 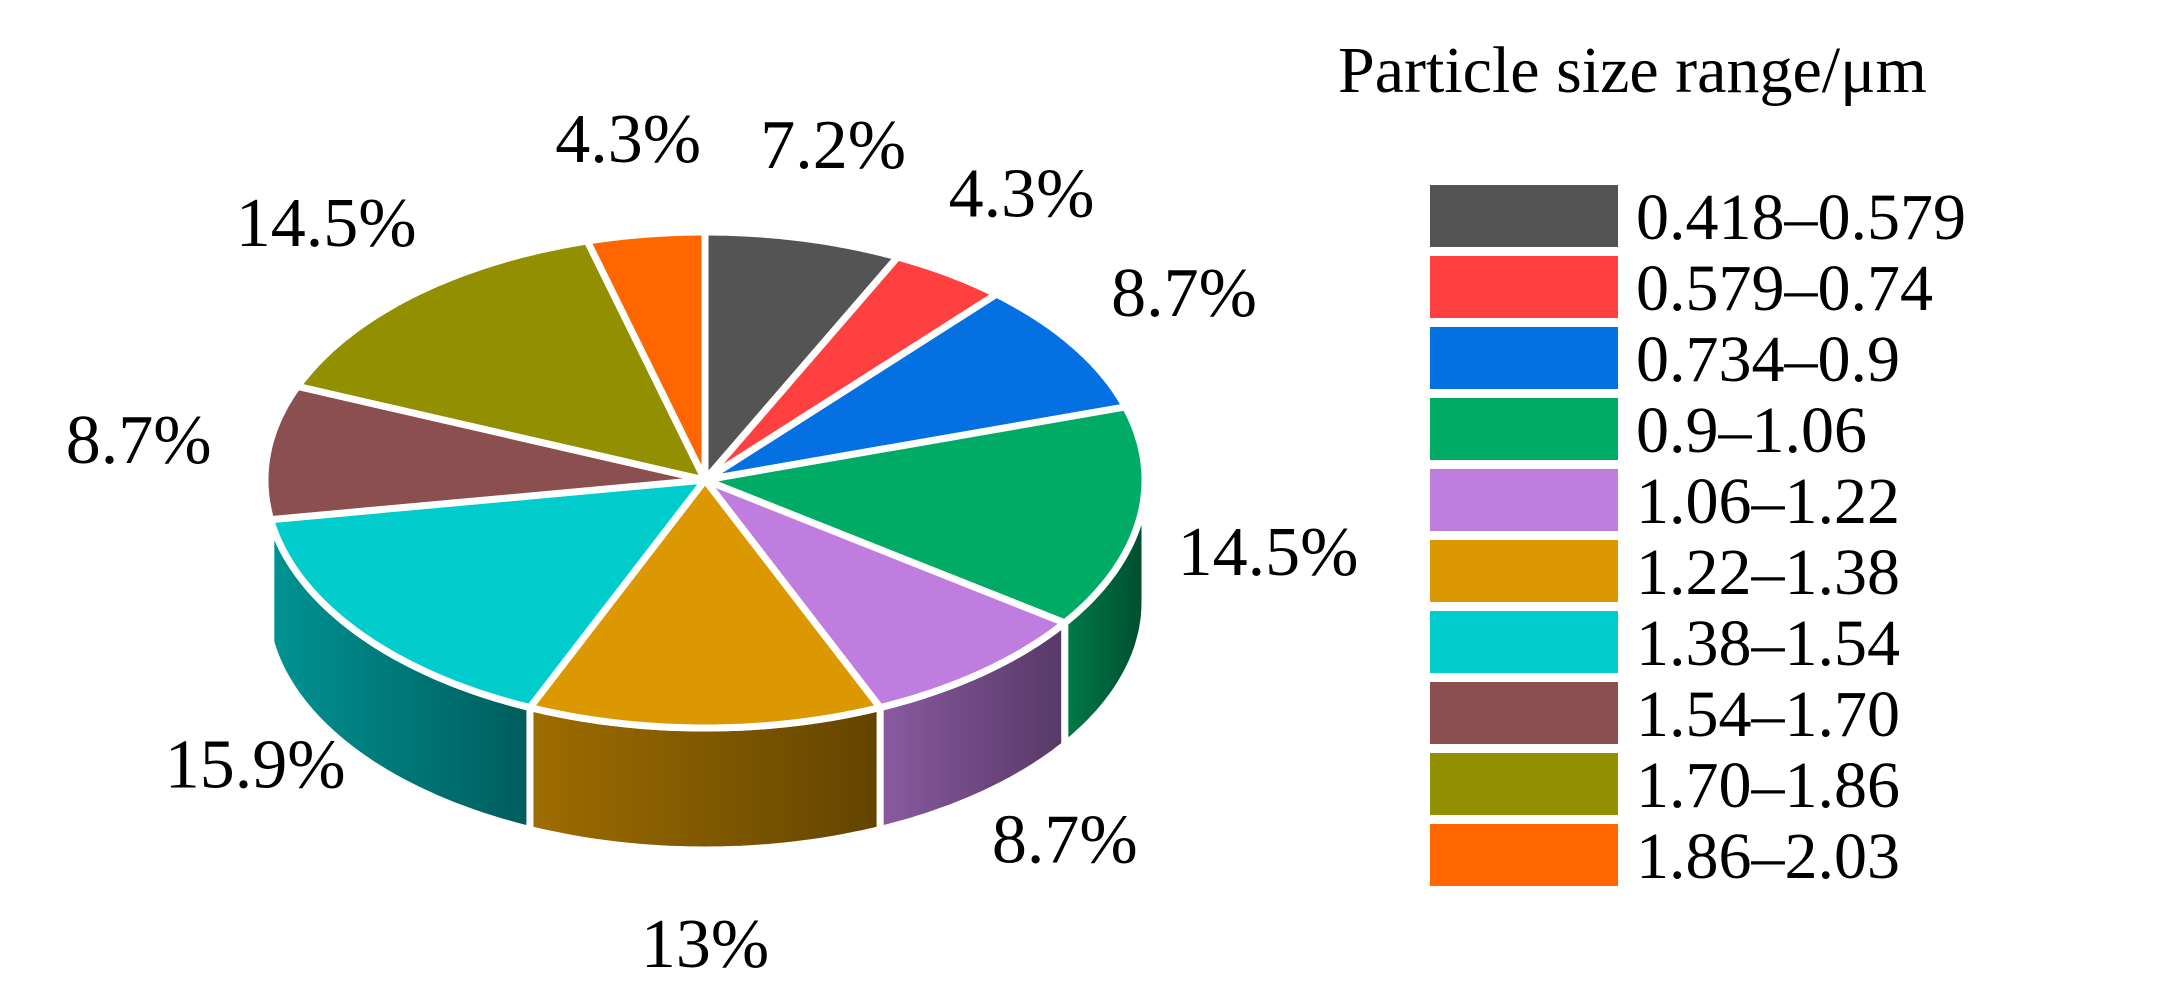 What do you see at coordinates (1768, 856) in the screenshot?
I see `legend-label-9: 1.86–2.03` at bounding box center [1768, 856].